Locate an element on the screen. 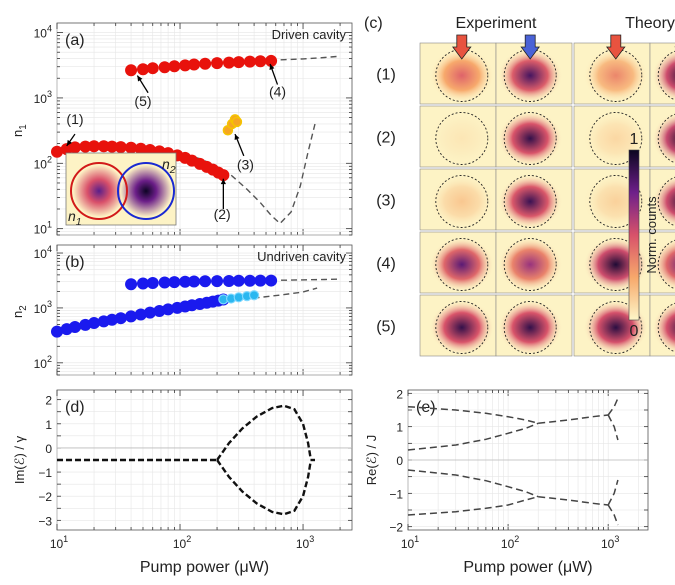 Image resolution: width=675 pixels, height=585 pixels. annotation-label: (5) is located at coordinates (142, 101).